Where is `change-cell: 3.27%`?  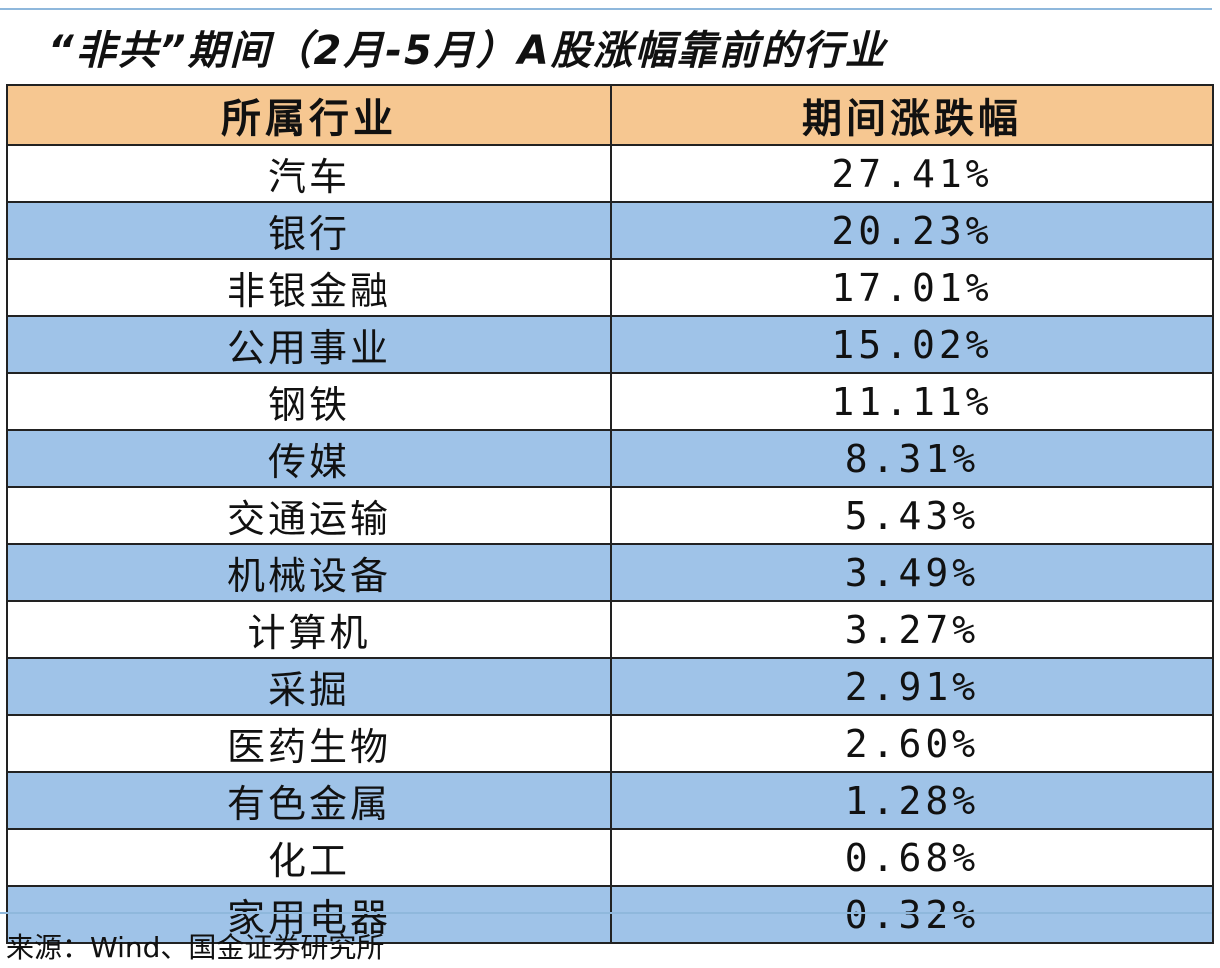
change-cell: 3.27% is located at coordinates (912, 629).